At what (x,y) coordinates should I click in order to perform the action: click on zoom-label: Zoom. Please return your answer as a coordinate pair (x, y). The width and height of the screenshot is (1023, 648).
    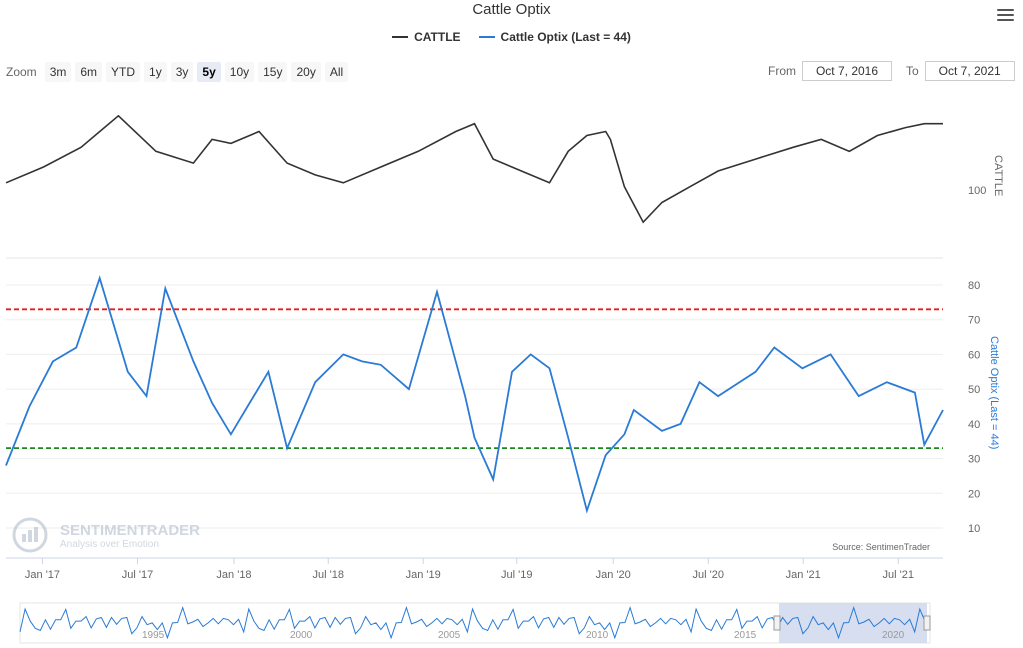
    Looking at the image, I should click on (21, 72).